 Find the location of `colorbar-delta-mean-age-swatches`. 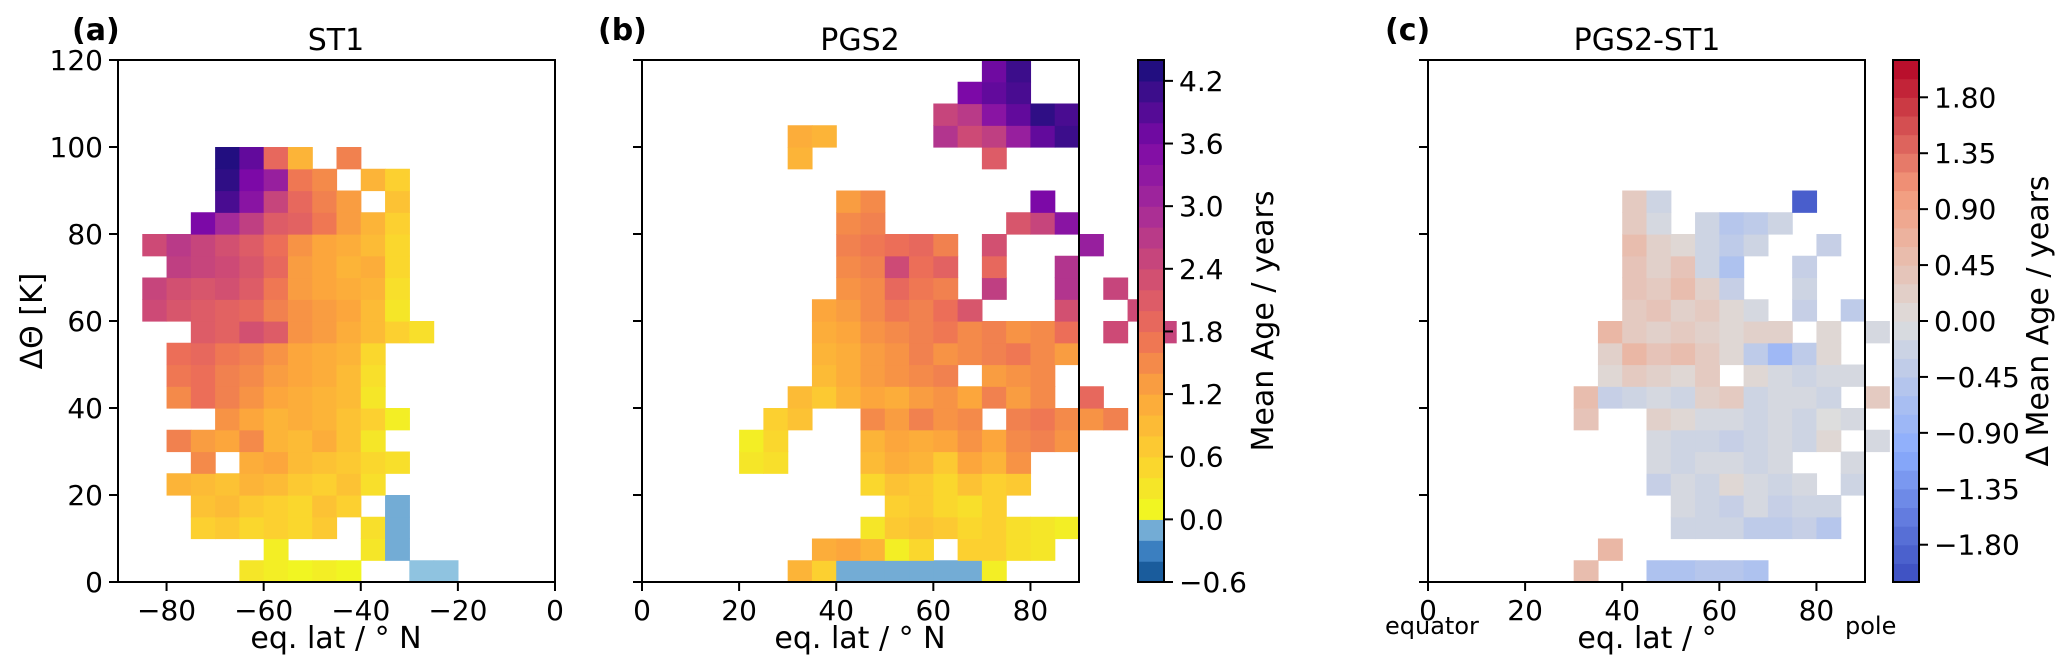

colorbar-delta-mean-age-swatches is located at coordinates (1906, 321).